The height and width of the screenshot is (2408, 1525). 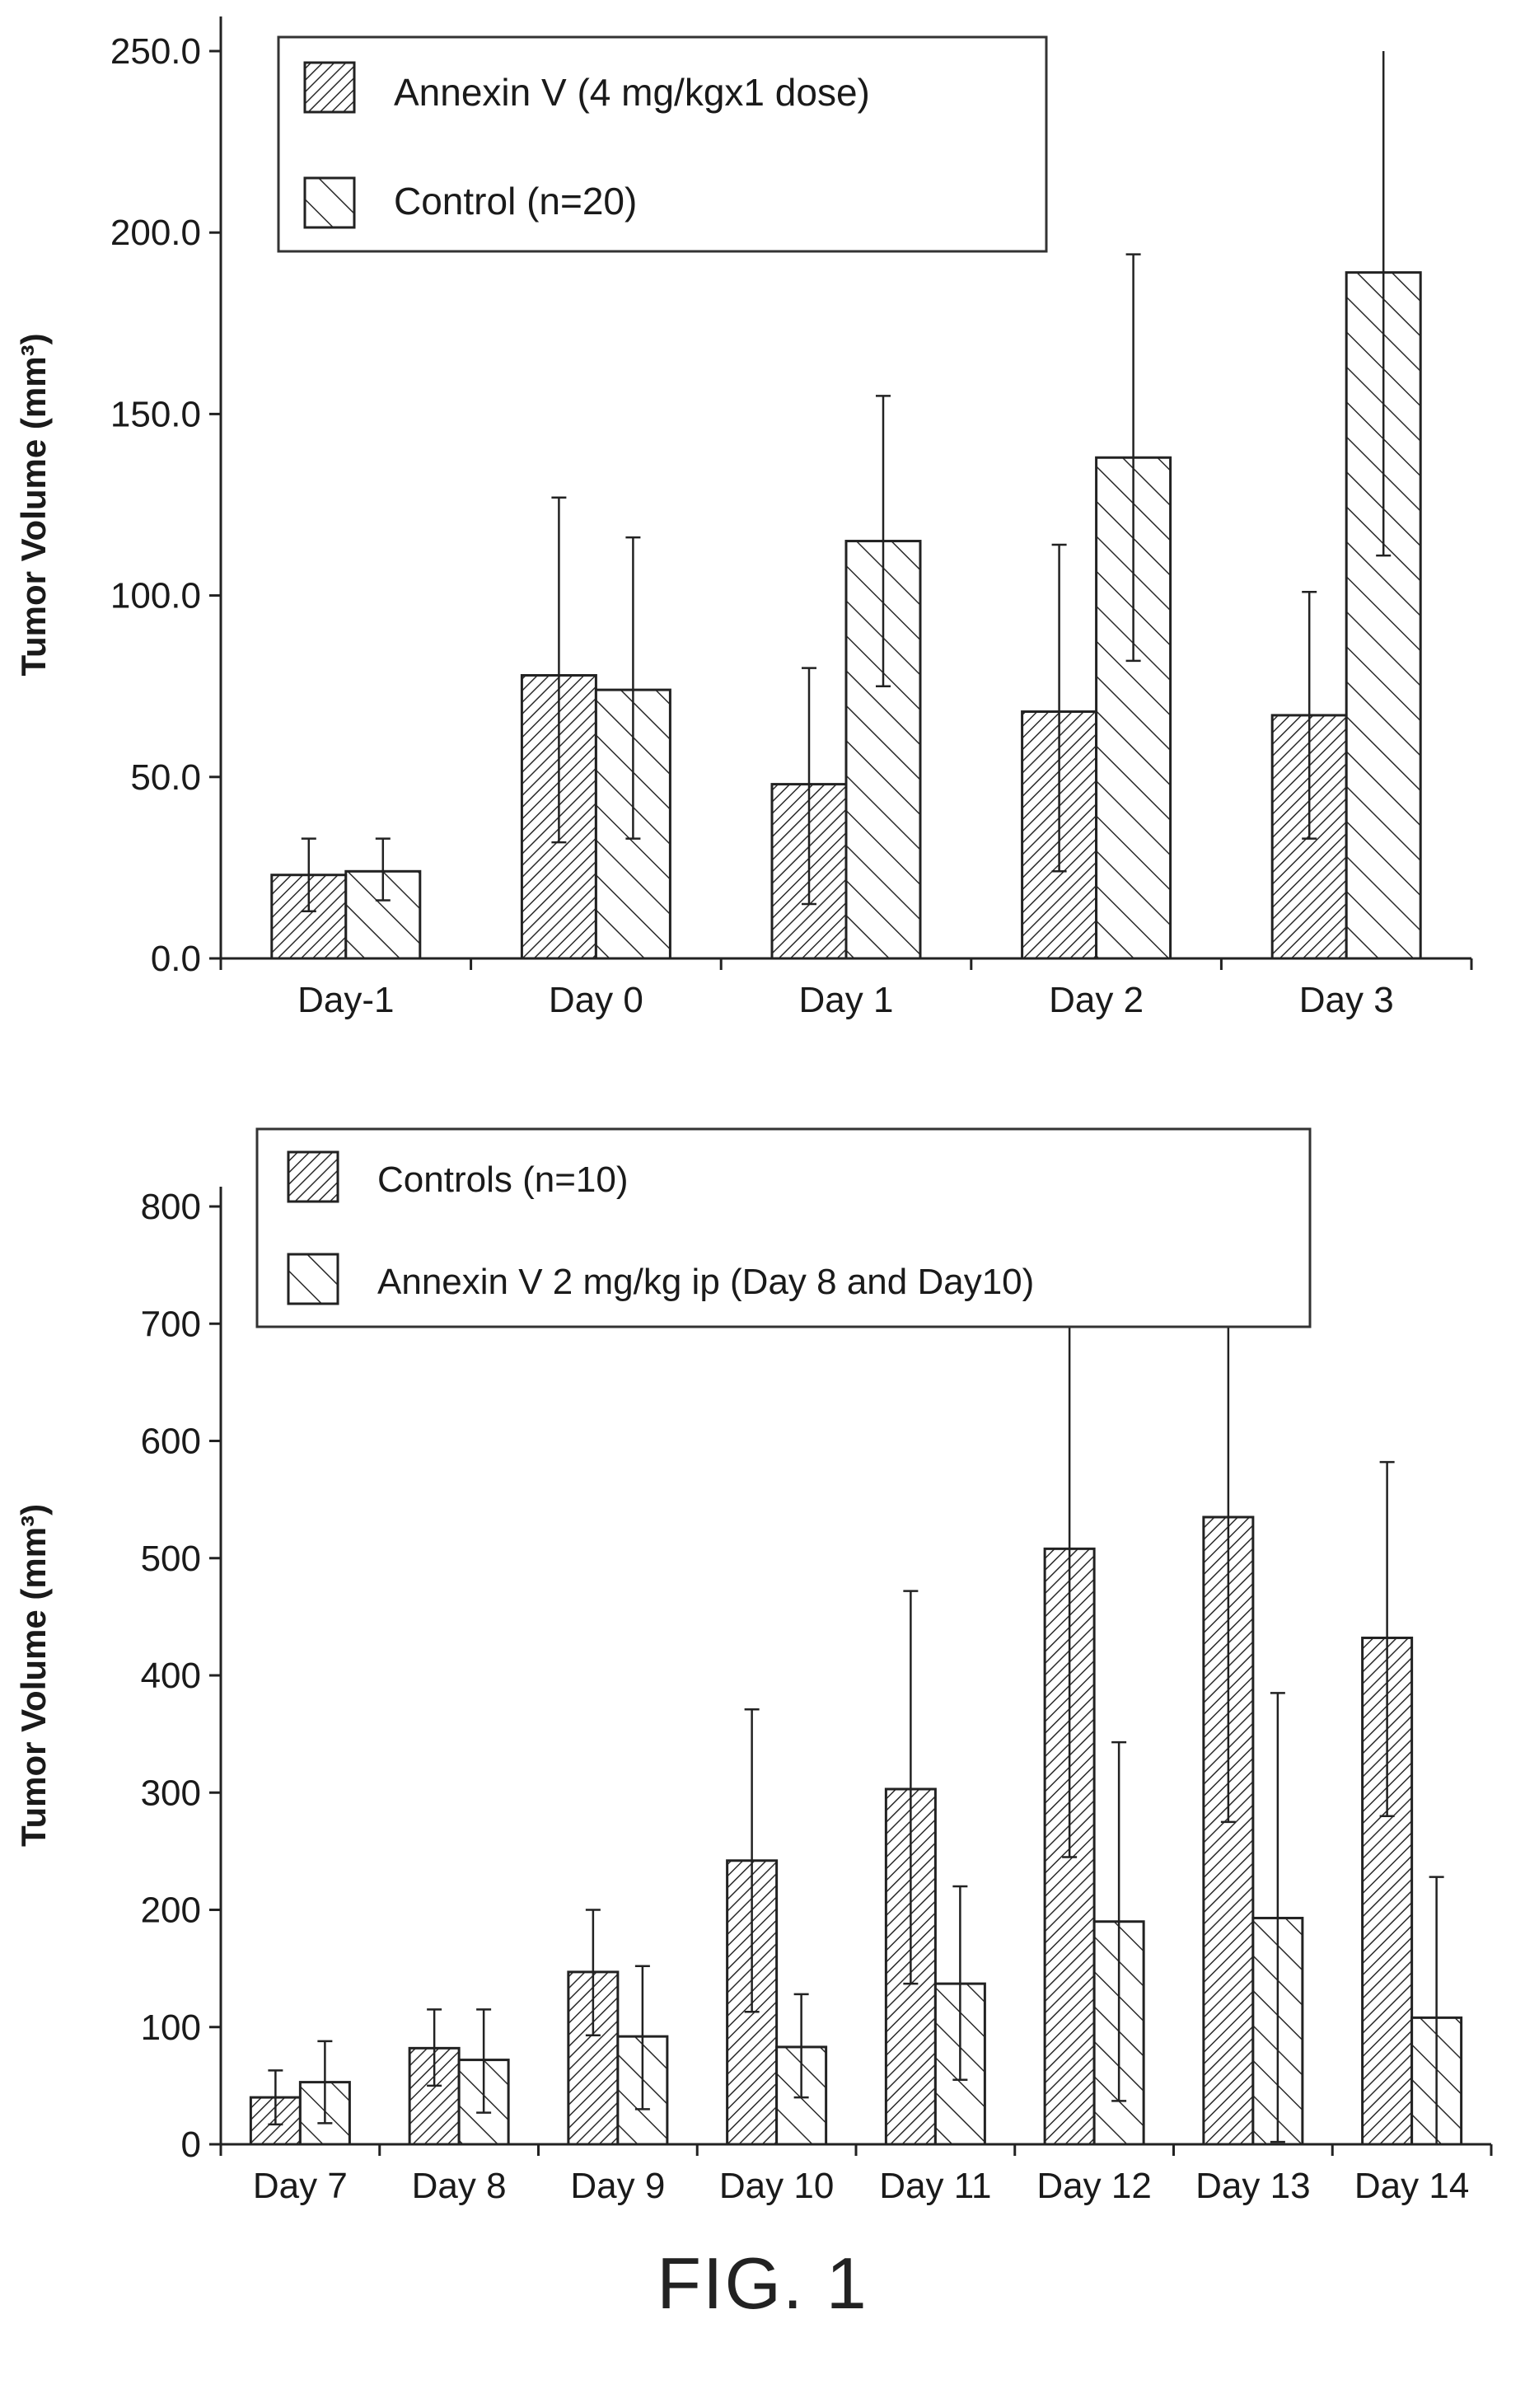 I want to click on chart1-legend-frame, so click(x=662, y=144).